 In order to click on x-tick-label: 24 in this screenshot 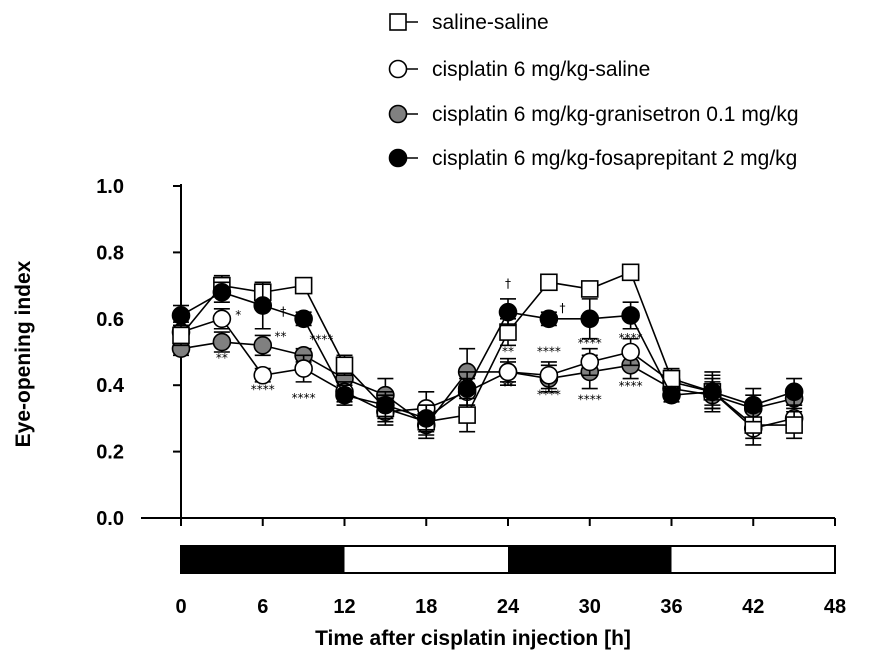, I will do `click(508, 607)`.